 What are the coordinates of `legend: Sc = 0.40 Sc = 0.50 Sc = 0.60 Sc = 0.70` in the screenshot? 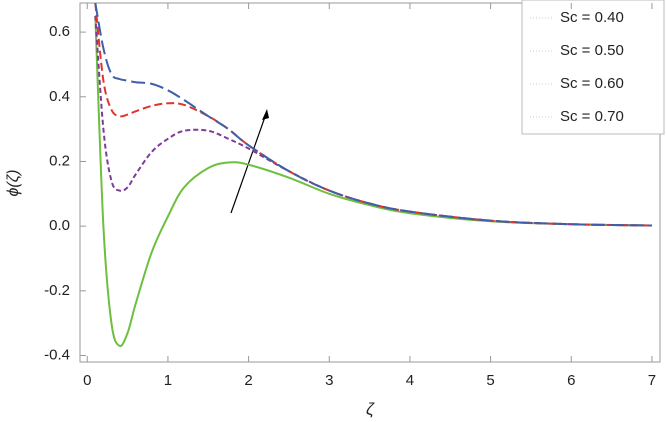 It's located at (593, 67).